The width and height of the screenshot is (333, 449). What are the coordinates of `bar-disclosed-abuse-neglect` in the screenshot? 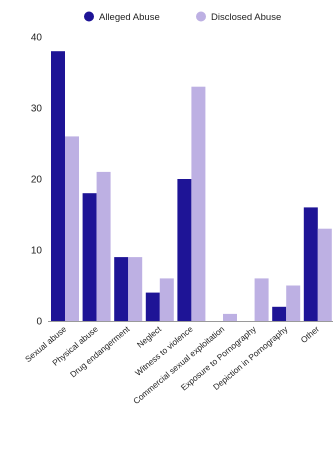 It's located at (166, 299).